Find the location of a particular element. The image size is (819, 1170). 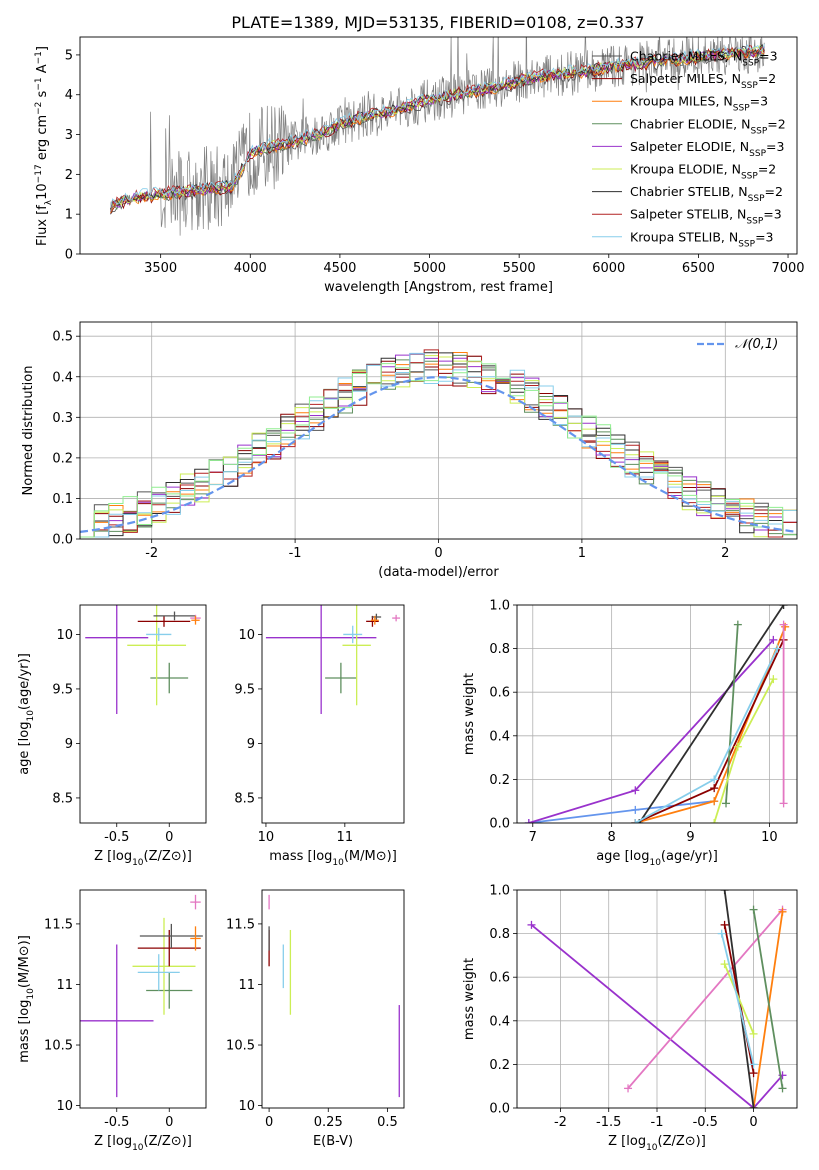

y-tick-label: 4 is located at coordinates (69, 95).